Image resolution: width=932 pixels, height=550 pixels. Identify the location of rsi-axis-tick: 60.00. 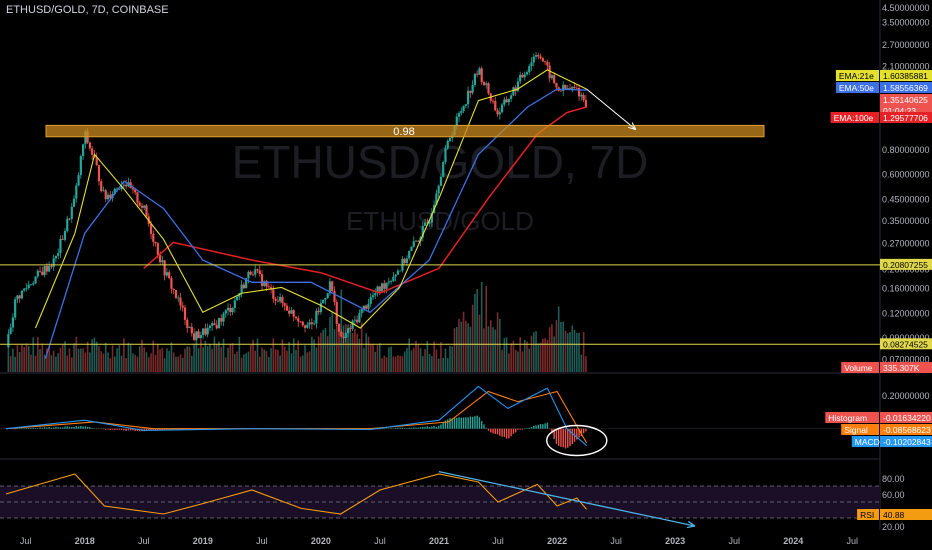
(893, 495).